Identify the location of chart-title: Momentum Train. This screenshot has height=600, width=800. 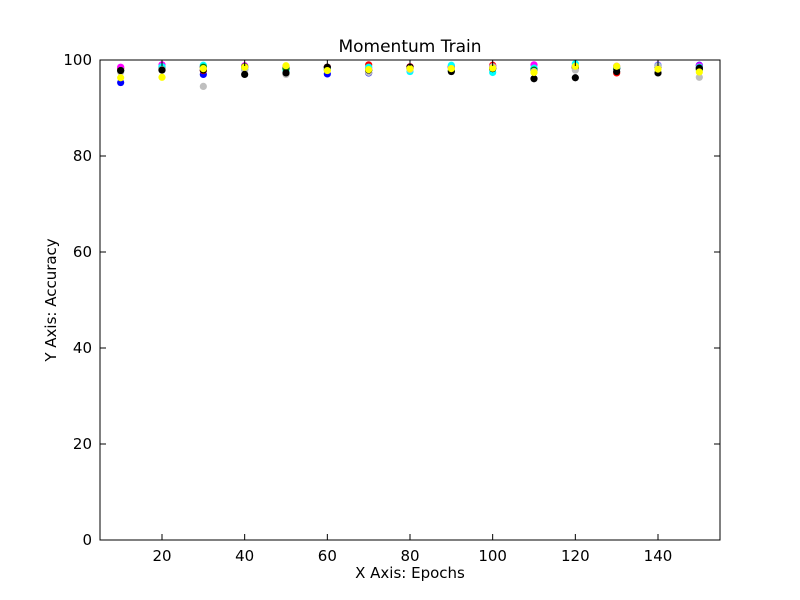
(409, 47).